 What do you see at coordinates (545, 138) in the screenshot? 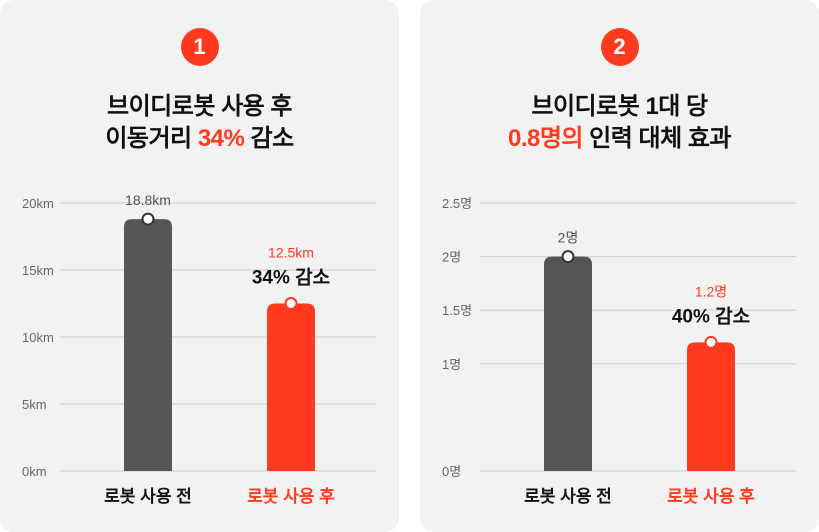
I see `title-highlight: 0.8명의` at bounding box center [545, 138].